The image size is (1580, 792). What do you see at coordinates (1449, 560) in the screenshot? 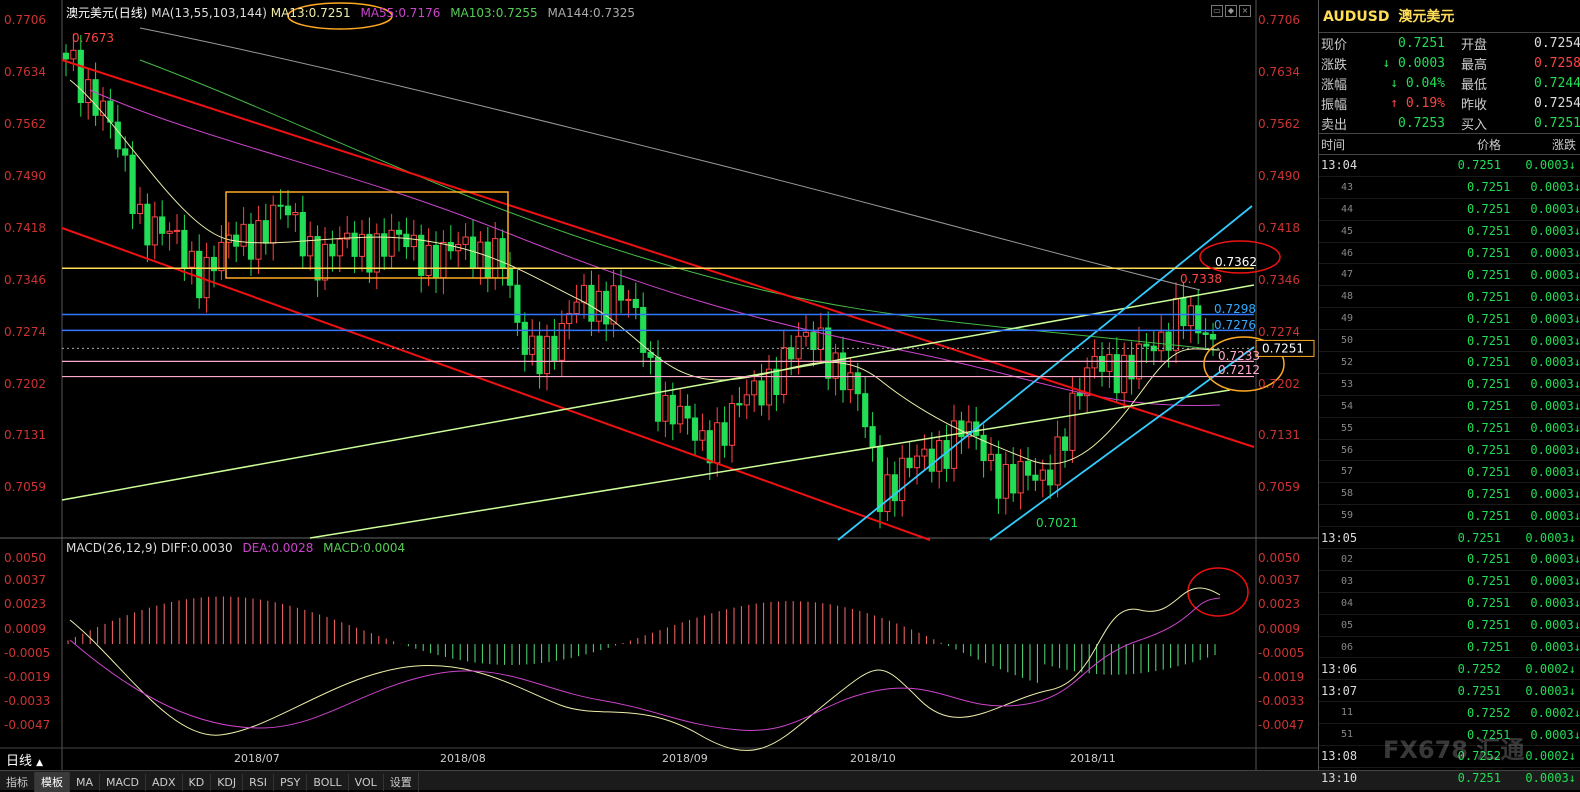
I see `tick-row: 02 0.7251 0.0003↓` at bounding box center [1449, 560].